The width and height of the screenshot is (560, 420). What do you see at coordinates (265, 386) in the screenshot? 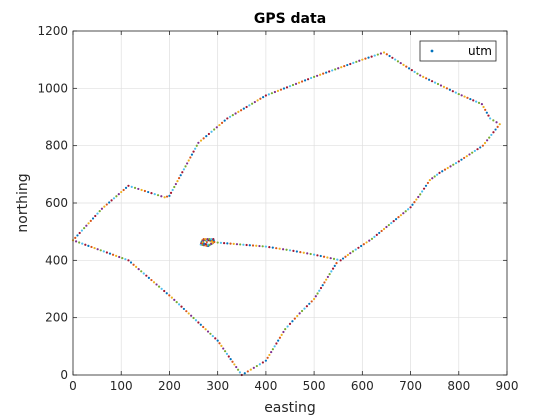
I see `x-tick-label: 400` at bounding box center [265, 386].